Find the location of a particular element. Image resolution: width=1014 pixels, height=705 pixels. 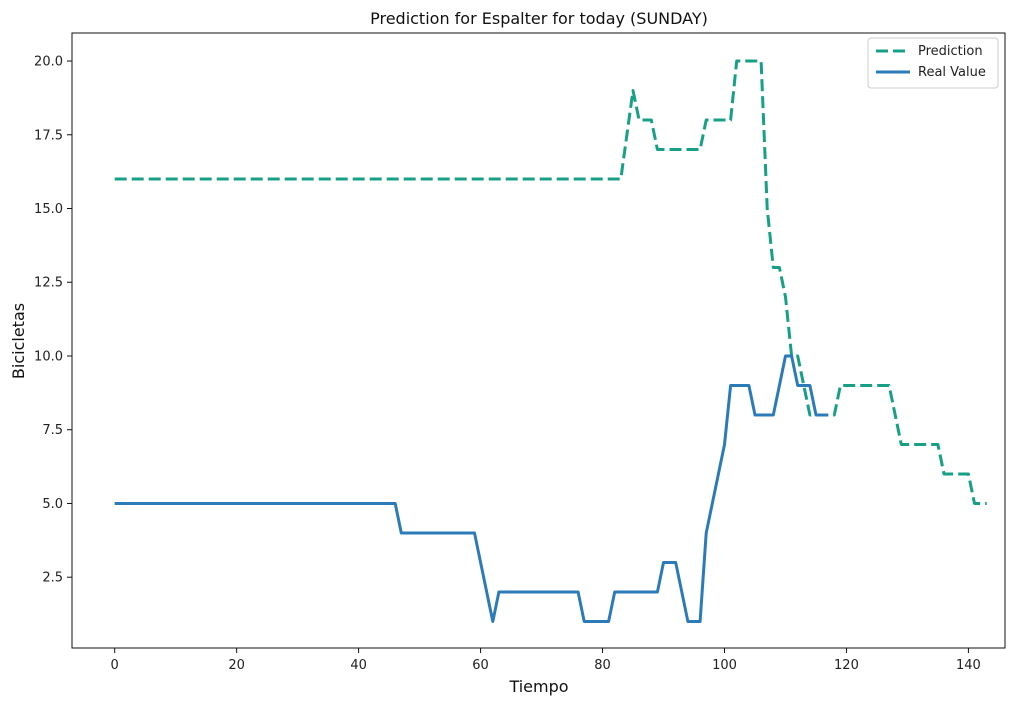

x-tick-label: 100 is located at coordinates (724, 665).